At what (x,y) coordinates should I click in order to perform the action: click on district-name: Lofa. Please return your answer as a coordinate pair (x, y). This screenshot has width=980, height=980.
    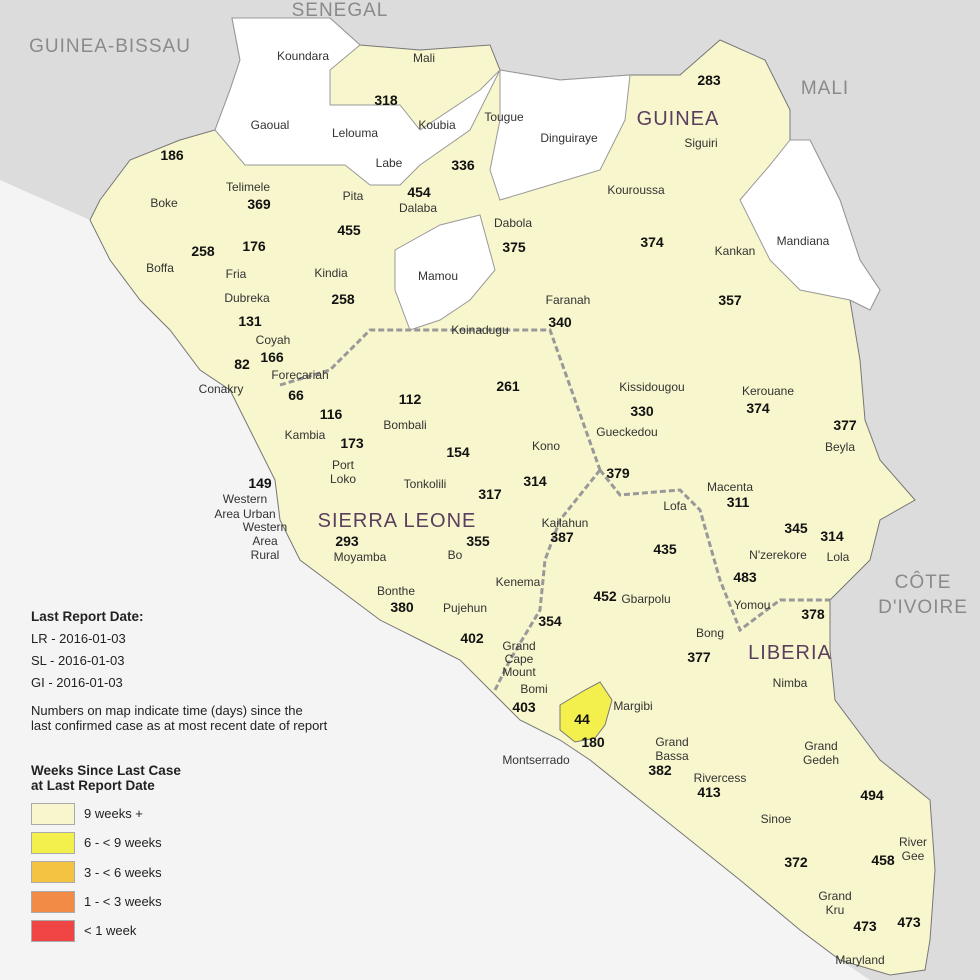
    Looking at the image, I should click on (675, 506).